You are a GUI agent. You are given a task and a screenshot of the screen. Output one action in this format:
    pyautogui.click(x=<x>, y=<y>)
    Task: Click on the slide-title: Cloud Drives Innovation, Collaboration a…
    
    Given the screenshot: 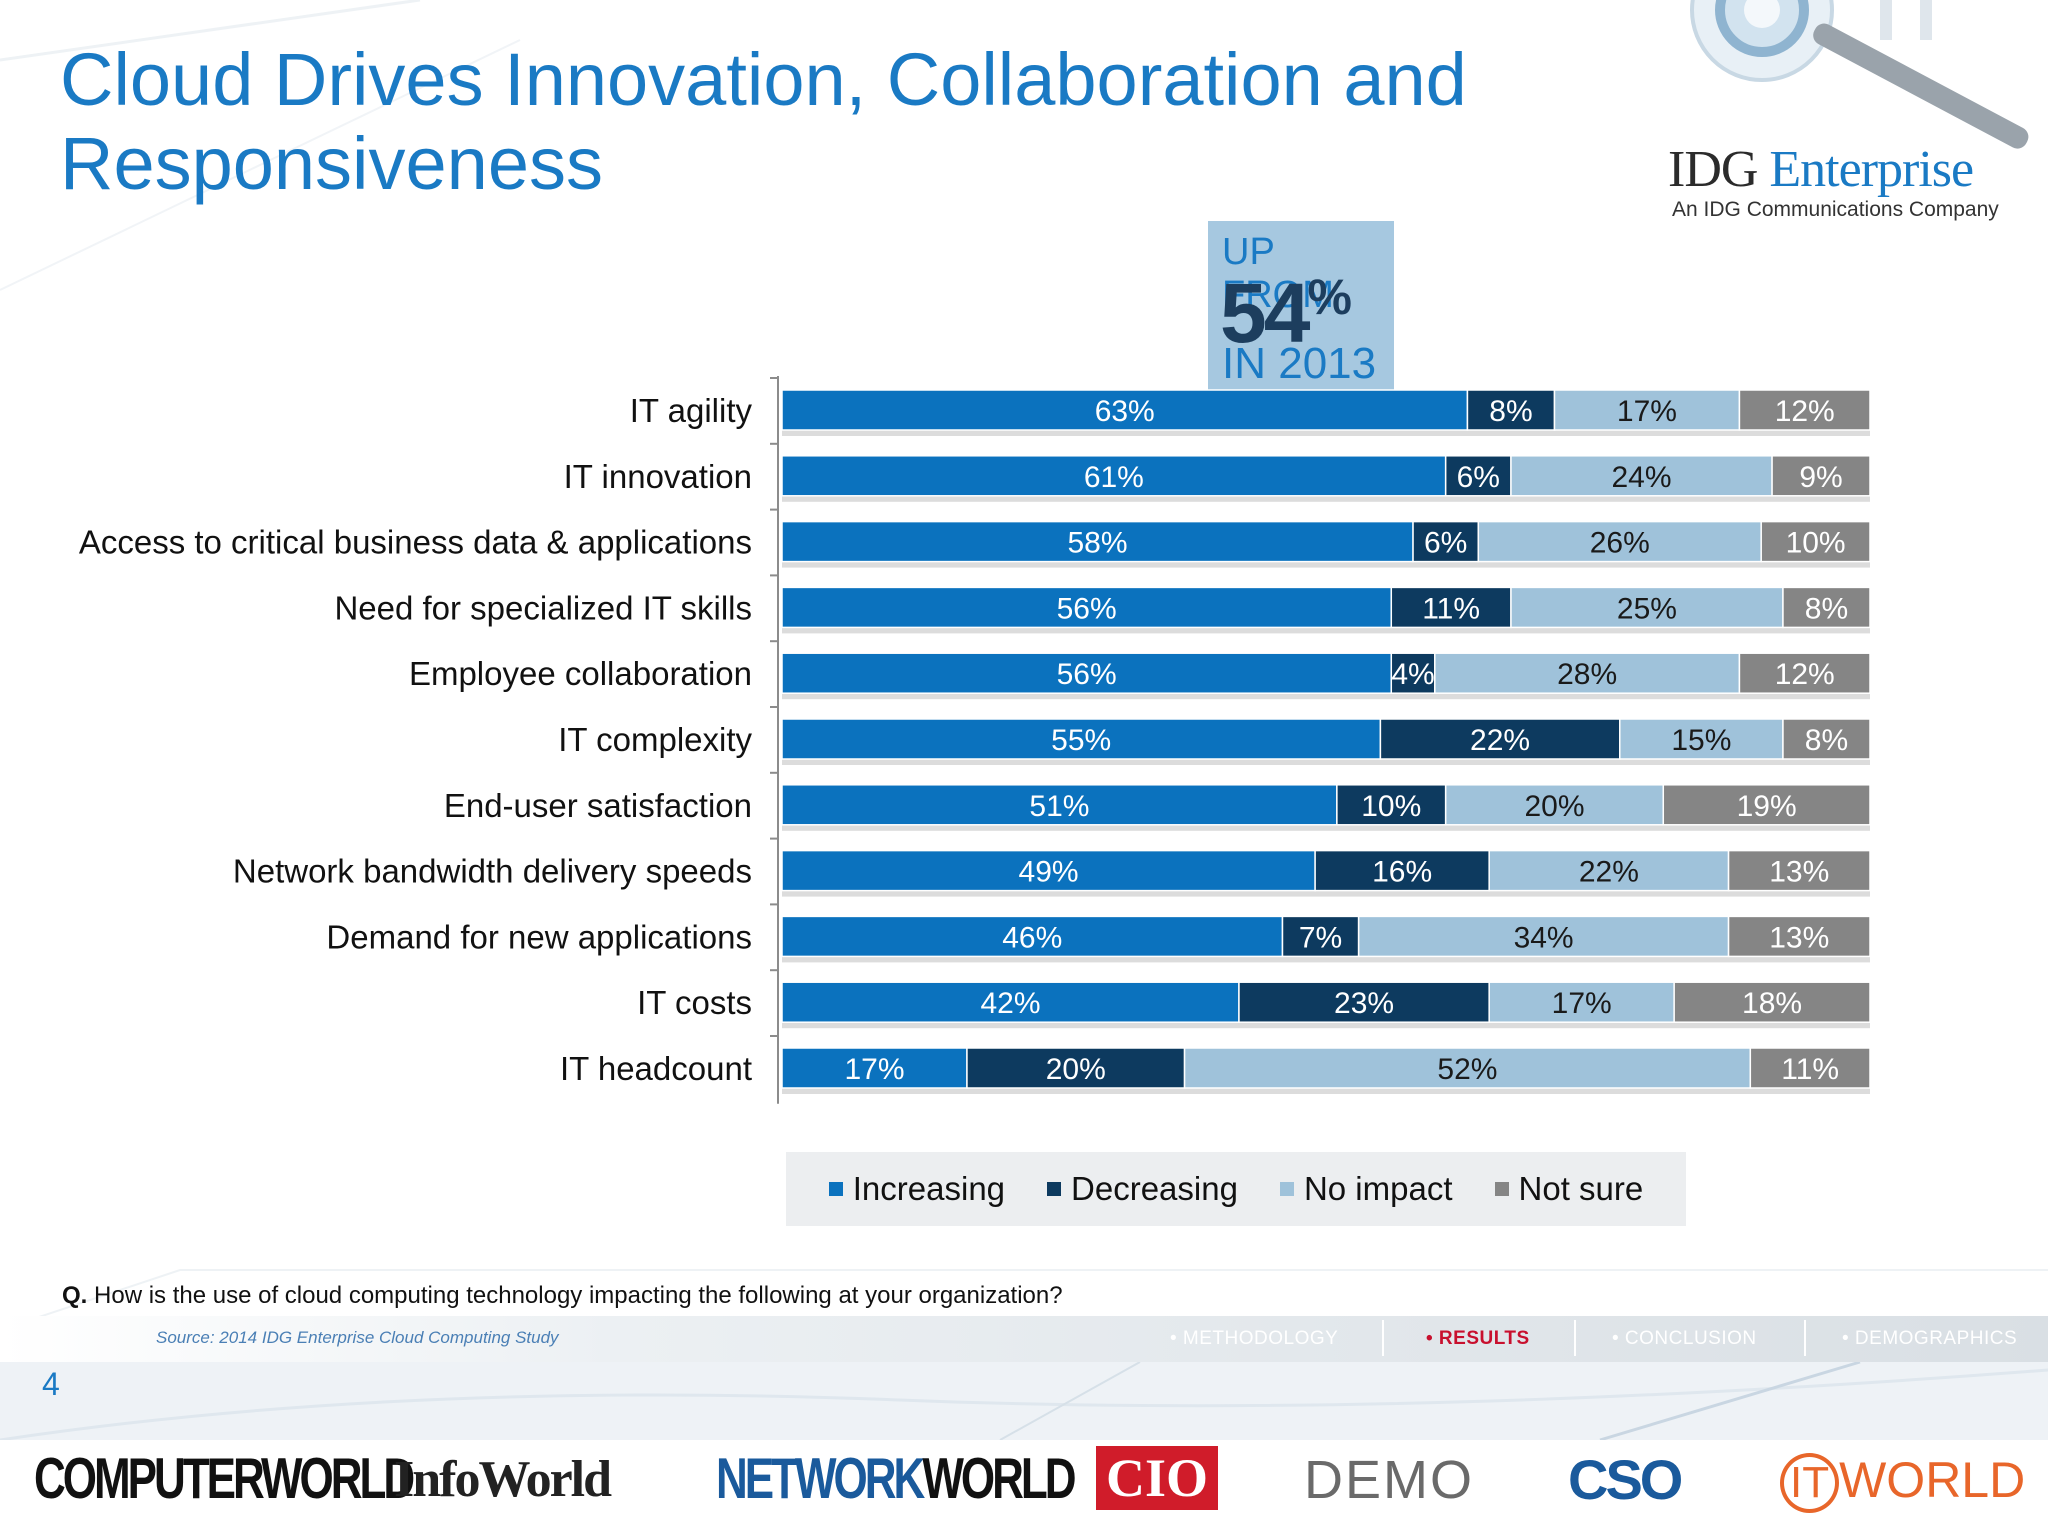 What is the action you would take?
    pyautogui.click(x=810, y=122)
    